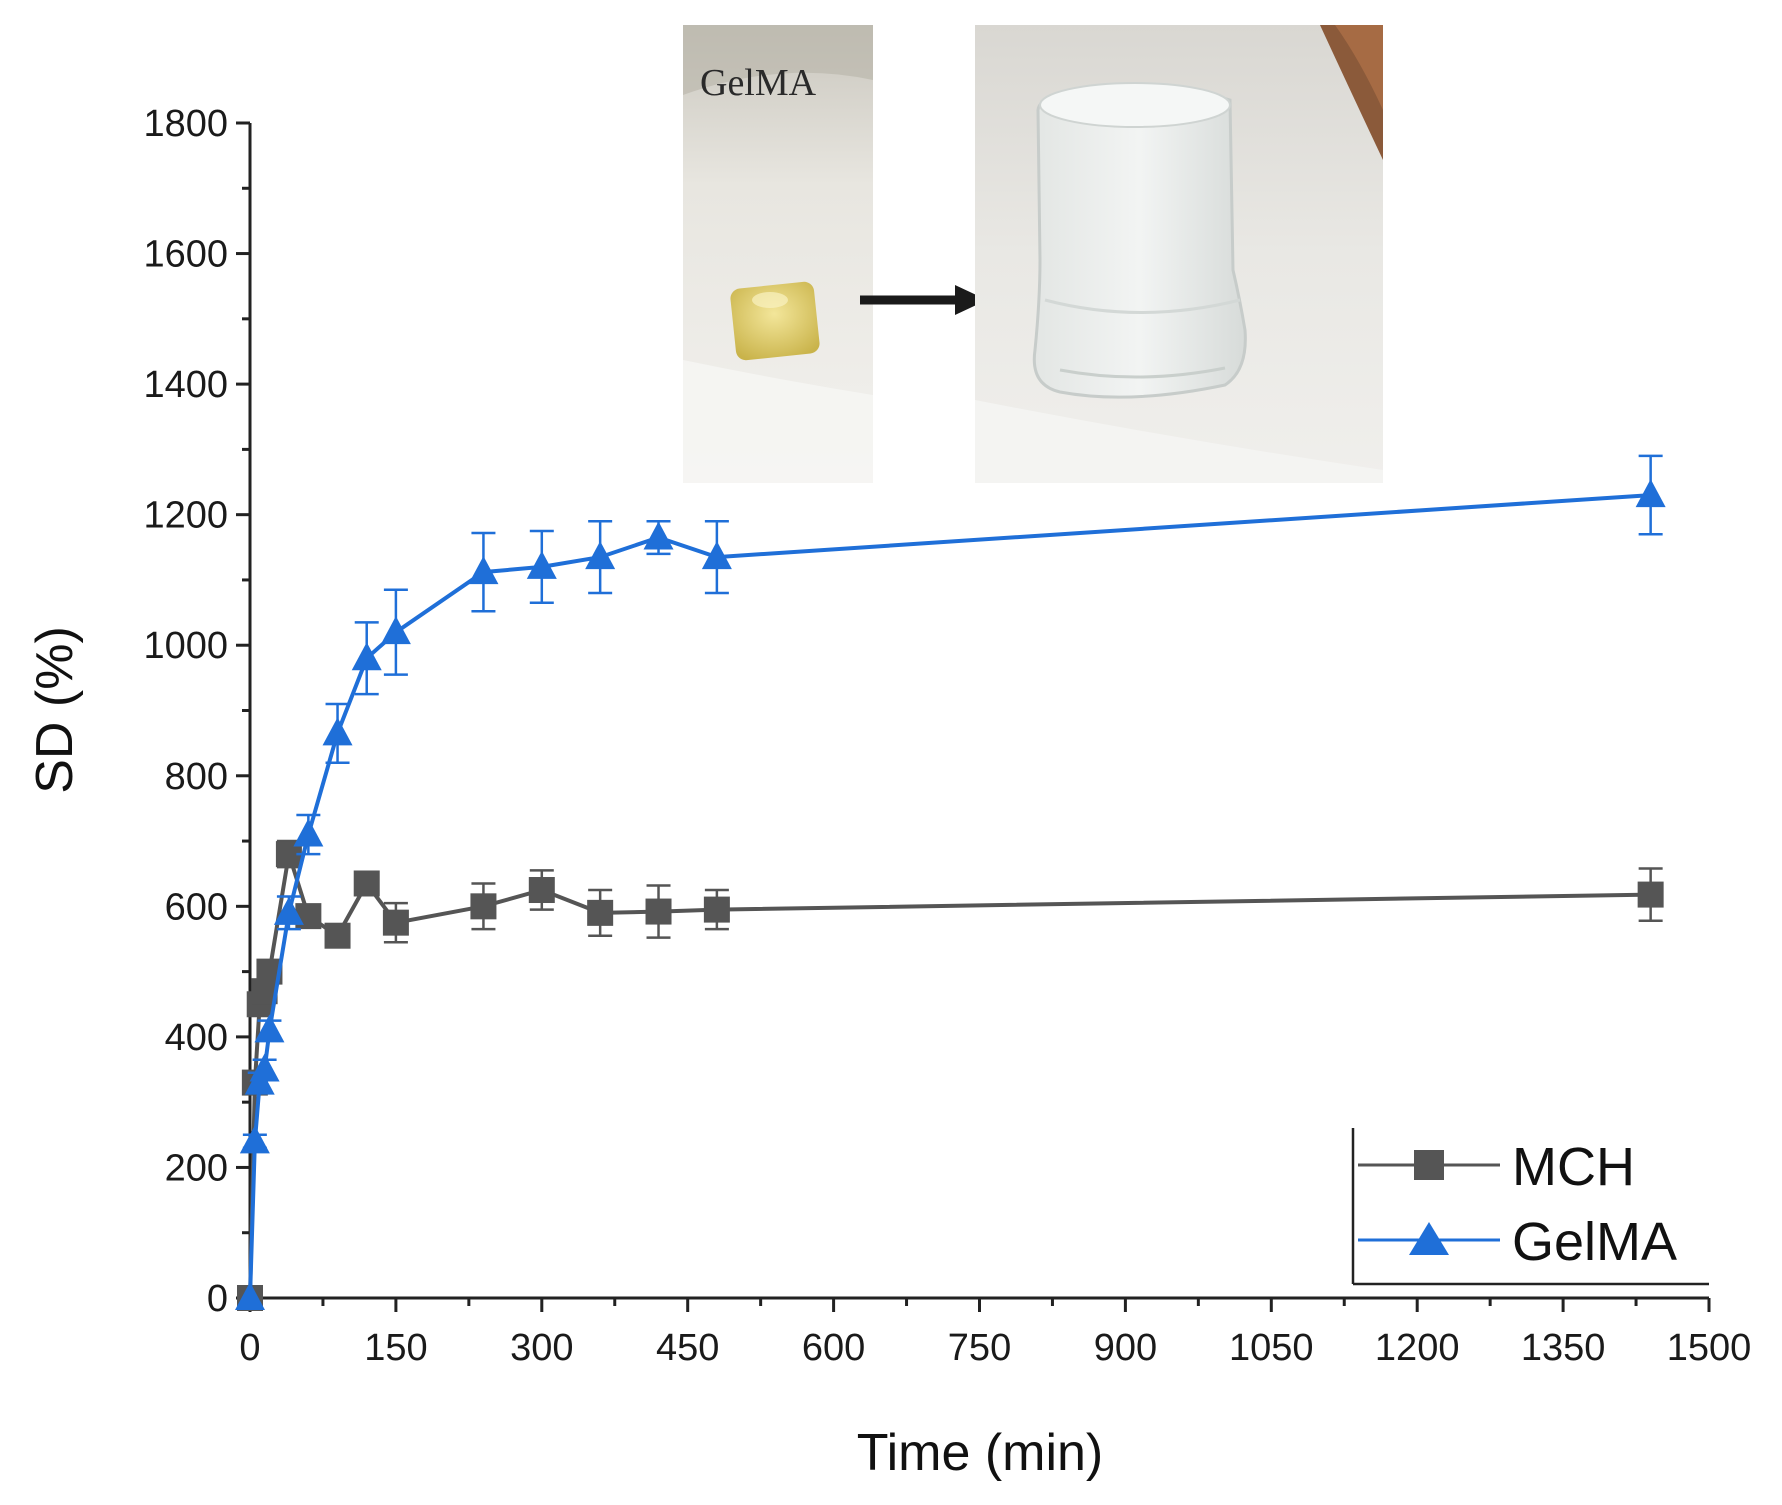 This screenshot has width=1782, height=1505. Describe the element at coordinates (185, 124) in the screenshot. I see `y-tick-label: 1800` at that location.